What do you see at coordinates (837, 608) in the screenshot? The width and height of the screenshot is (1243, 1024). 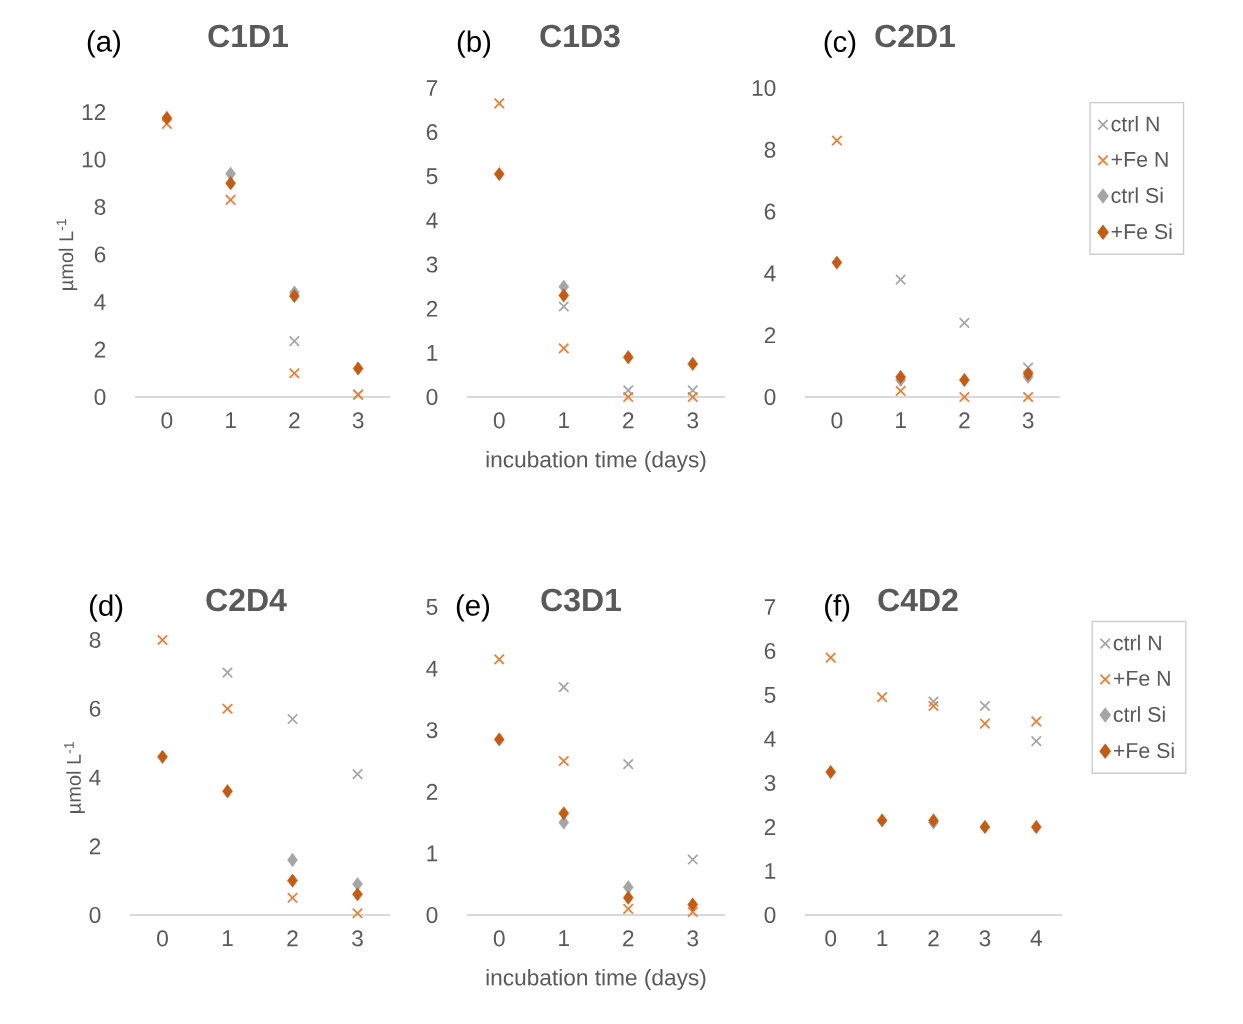 I see `annotation: (f)` at bounding box center [837, 608].